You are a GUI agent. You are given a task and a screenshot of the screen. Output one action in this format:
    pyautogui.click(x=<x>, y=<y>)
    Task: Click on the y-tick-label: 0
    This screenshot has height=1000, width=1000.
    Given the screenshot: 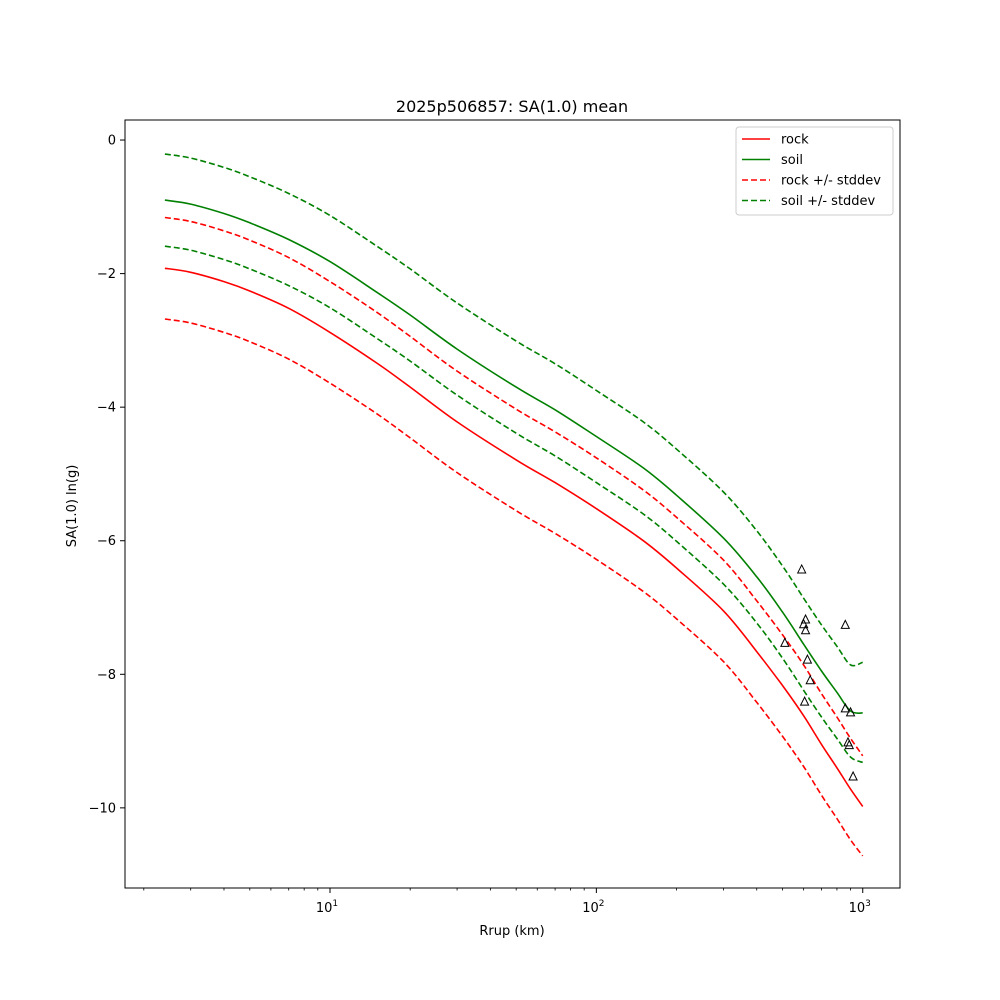 What is the action you would take?
    pyautogui.click(x=112, y=141)
    